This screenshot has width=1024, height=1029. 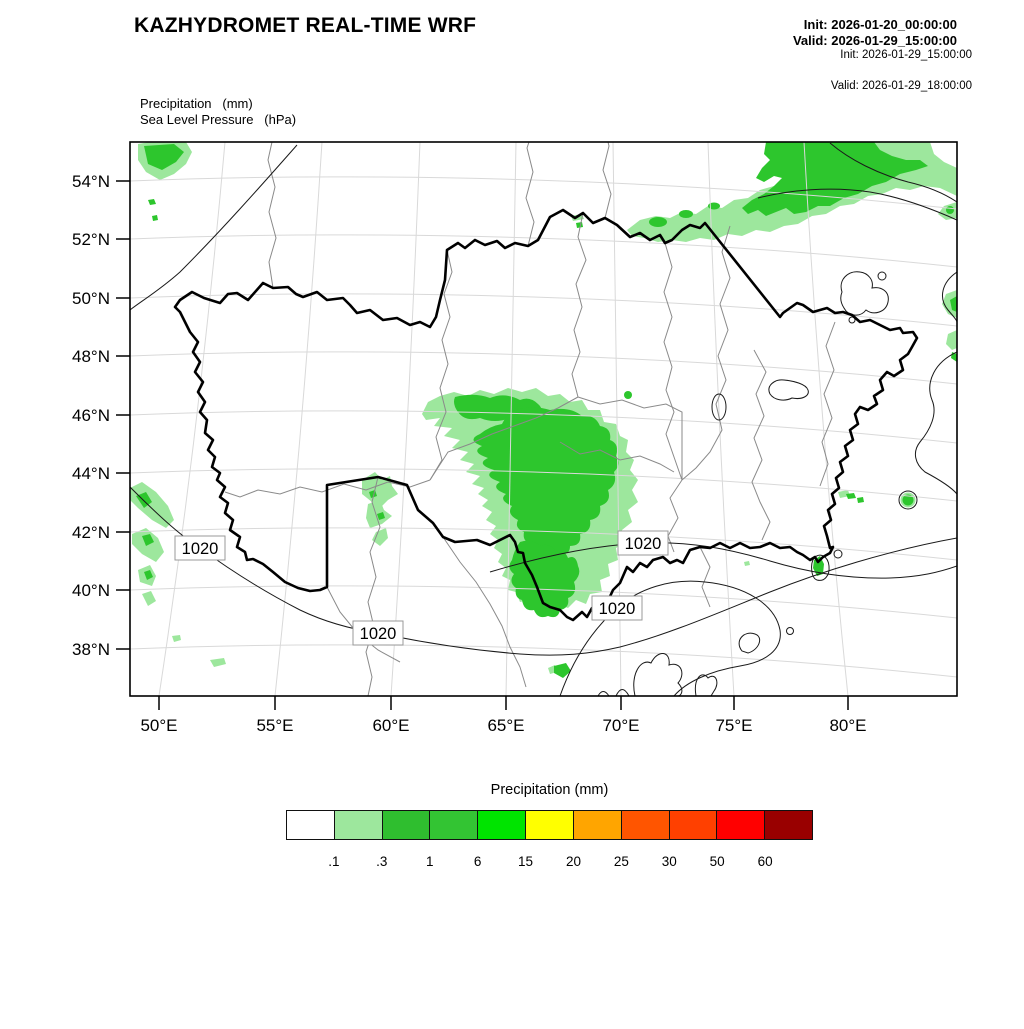 What do you see at coordinates (874, 40) in the screenshot?
I see `valid-time-bold: Valid: 2026-01-29_15:00:00` at bounding box center [874, 40].